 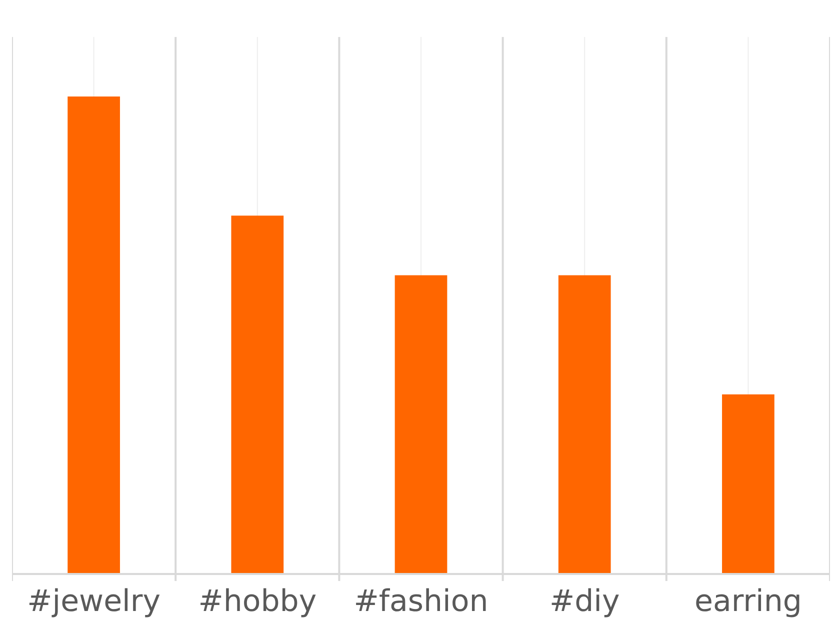 What do you see at coordinates (257, 601) in the screenshot?
I see `x-tick-label: #hobby` at bounding box center [257, 601].